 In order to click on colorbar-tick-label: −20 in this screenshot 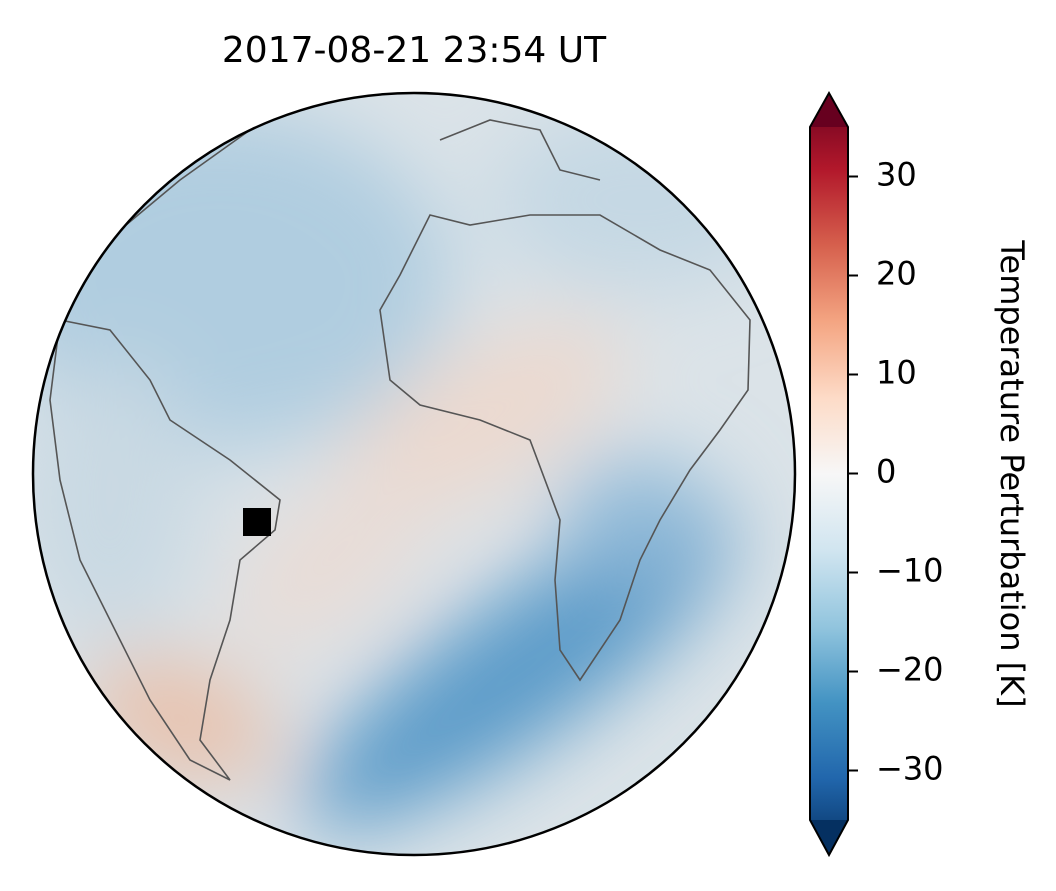, I will do `click(910, 670)`.